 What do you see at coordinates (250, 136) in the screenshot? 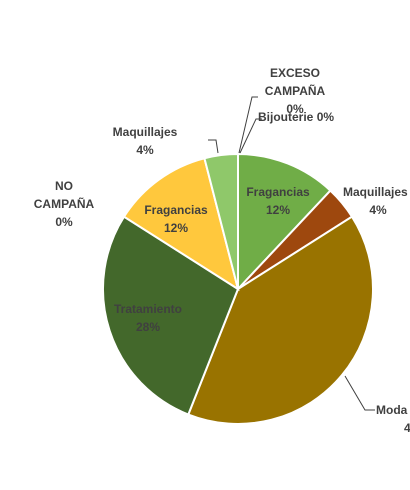
I see `leader-line-bijouterie` at bounding box center [250, 136].